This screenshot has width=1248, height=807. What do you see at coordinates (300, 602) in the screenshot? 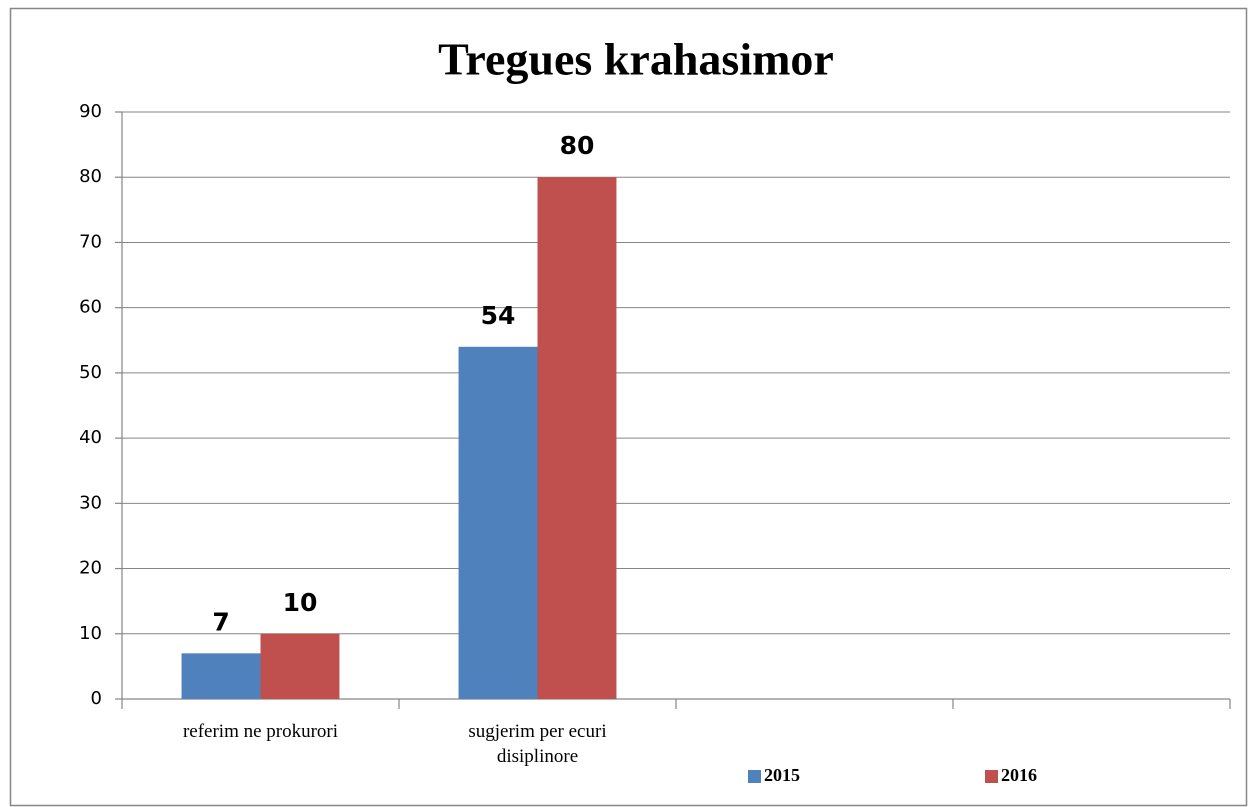
I see `data-label: 10` at bounding box center [300, 602].